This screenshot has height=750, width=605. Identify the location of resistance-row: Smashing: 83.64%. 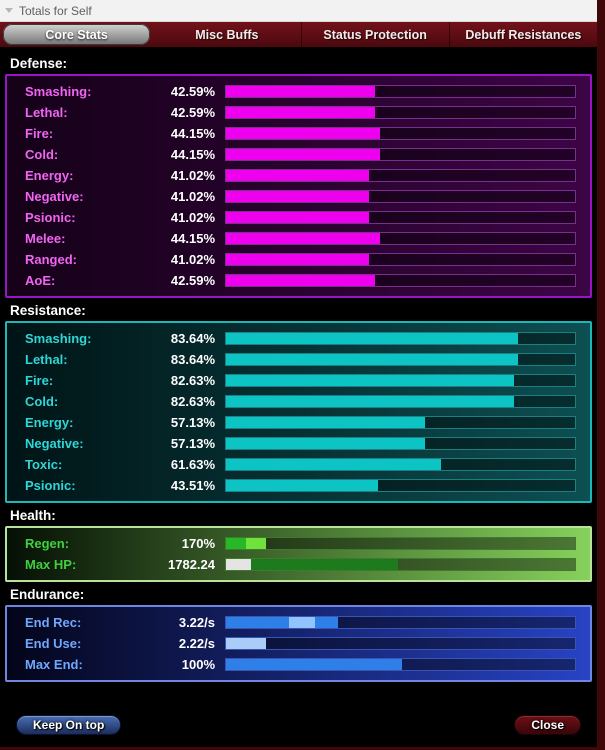
(294, 338).